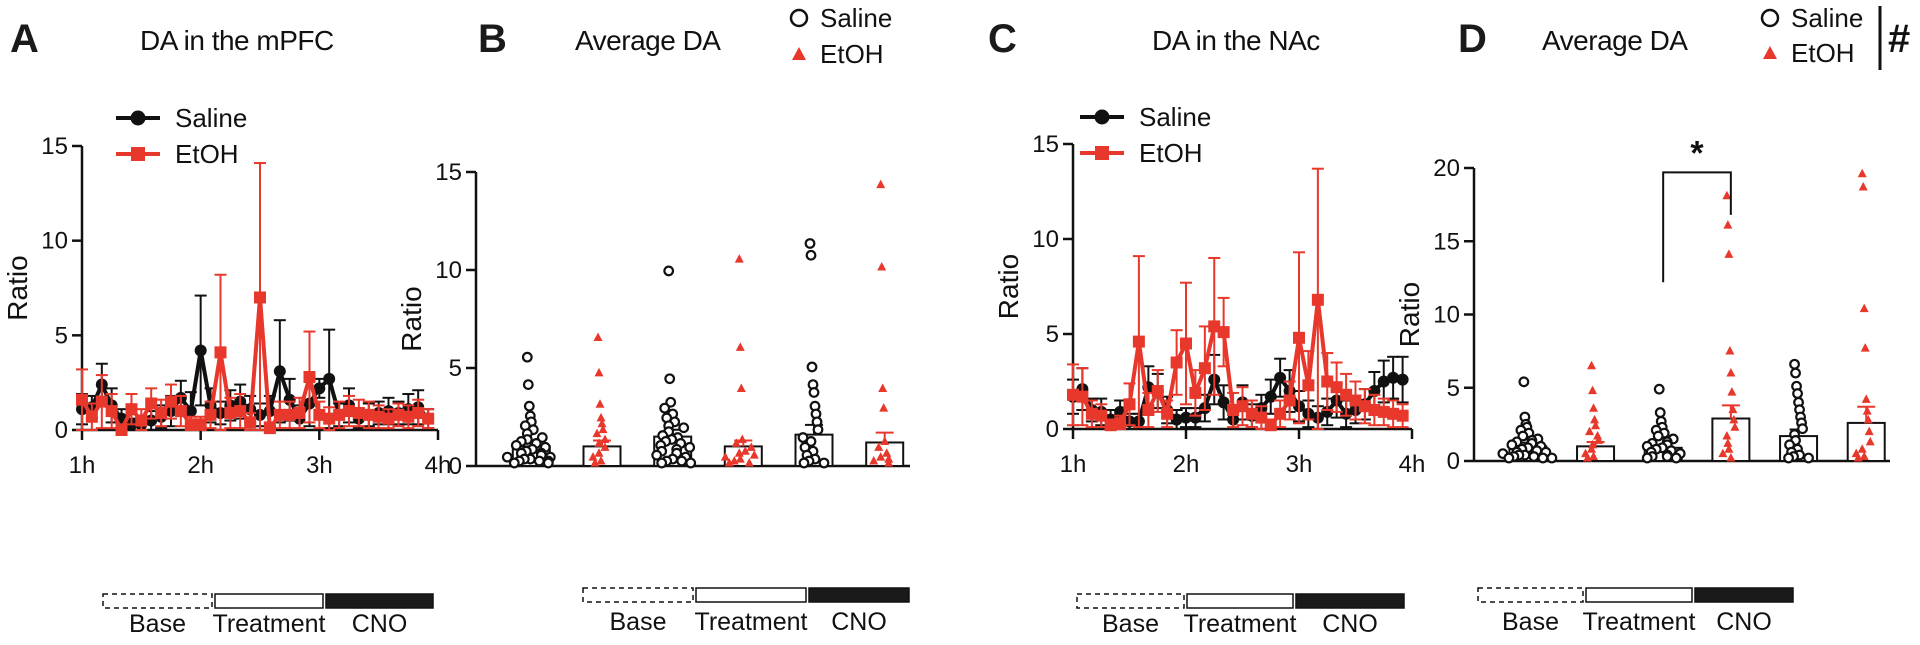 The image size is (1920, 645). What do you see at coordinates (1350, 601) in the screenshot?
I see `panel-c-phase-bar-cno` at bounding box center [1350, 601].